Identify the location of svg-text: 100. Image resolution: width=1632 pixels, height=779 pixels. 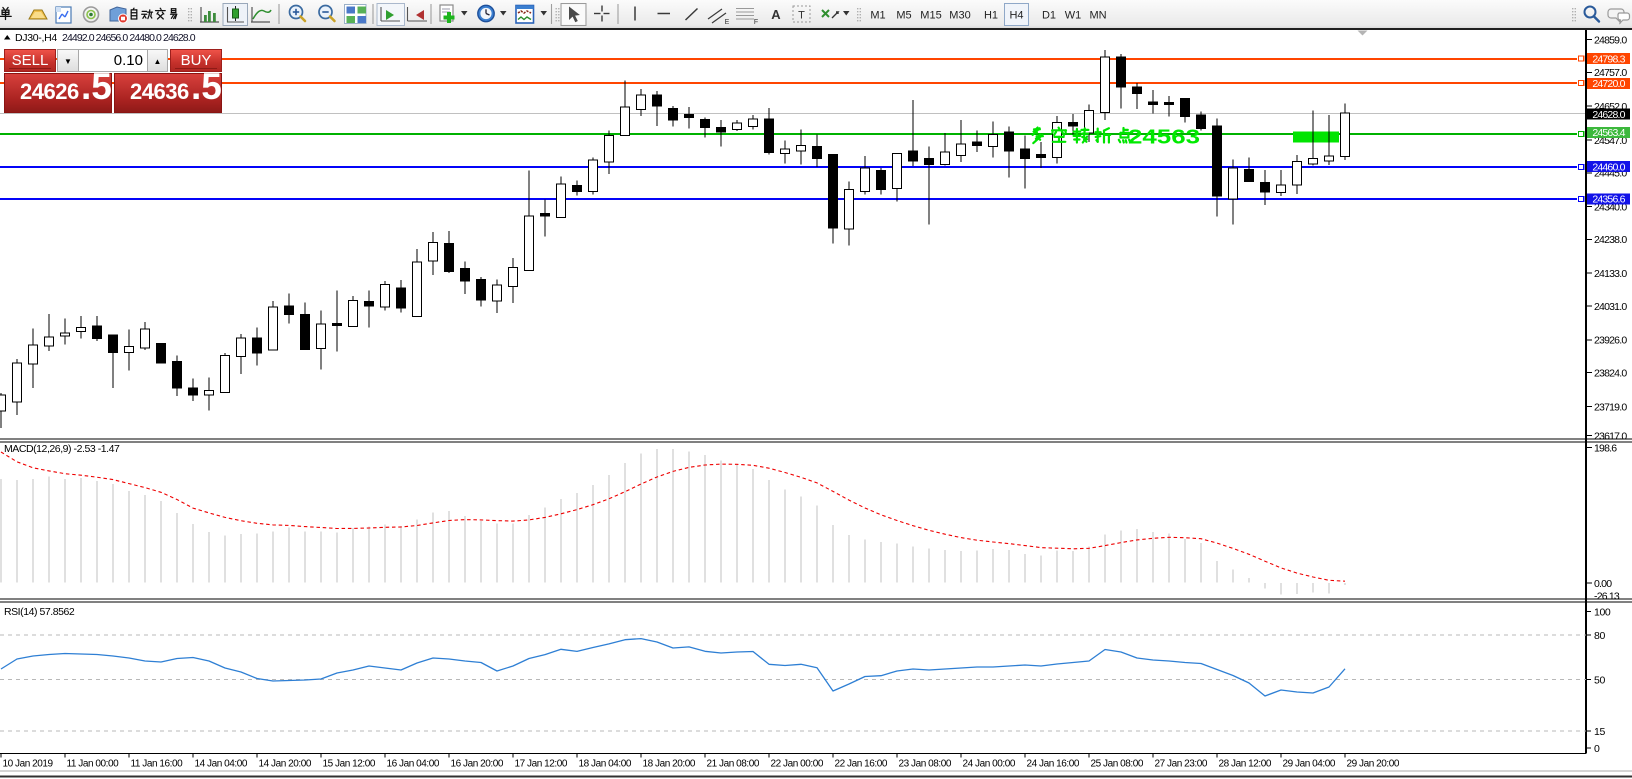
(1602, 612).